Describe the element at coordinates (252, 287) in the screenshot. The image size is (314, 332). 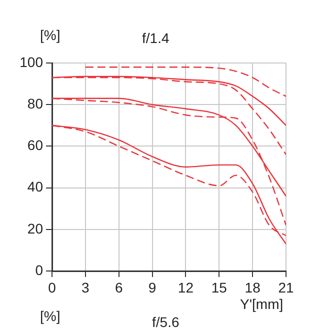
I see `x-tick-label: 18` at that location.